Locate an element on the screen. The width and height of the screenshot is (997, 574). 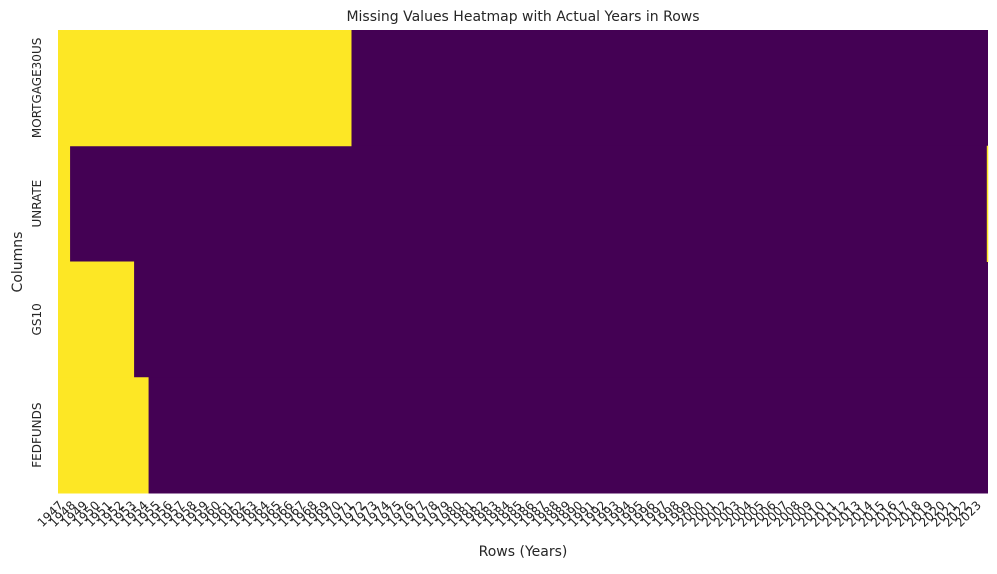
y-tick-unrate: UNRATE is located at coordinates (37, 204).